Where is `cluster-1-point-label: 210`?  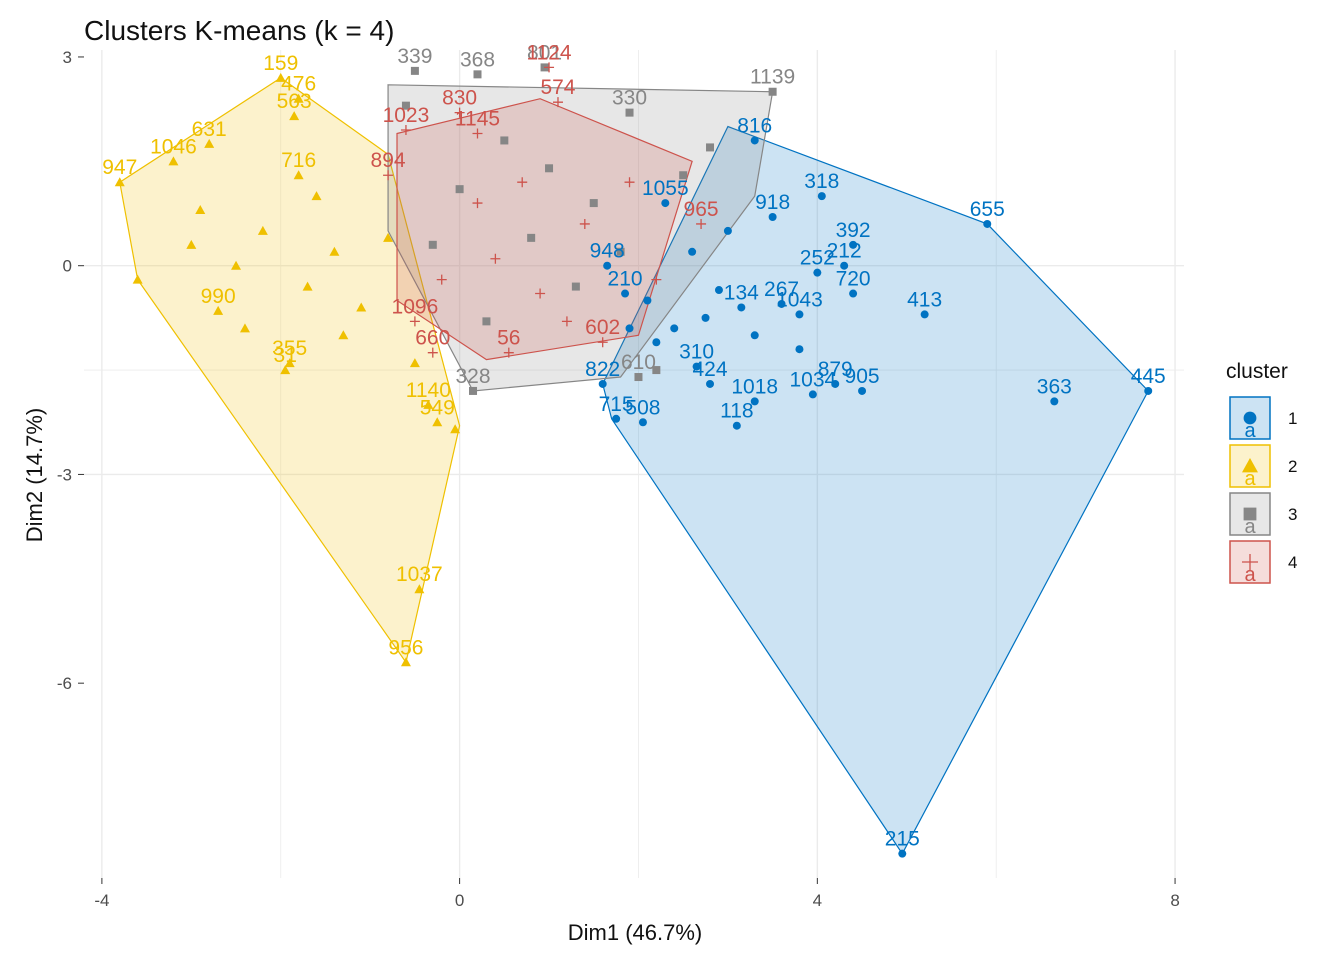 cluster-1-point-label: 210 is located at coordinates (625, 279).